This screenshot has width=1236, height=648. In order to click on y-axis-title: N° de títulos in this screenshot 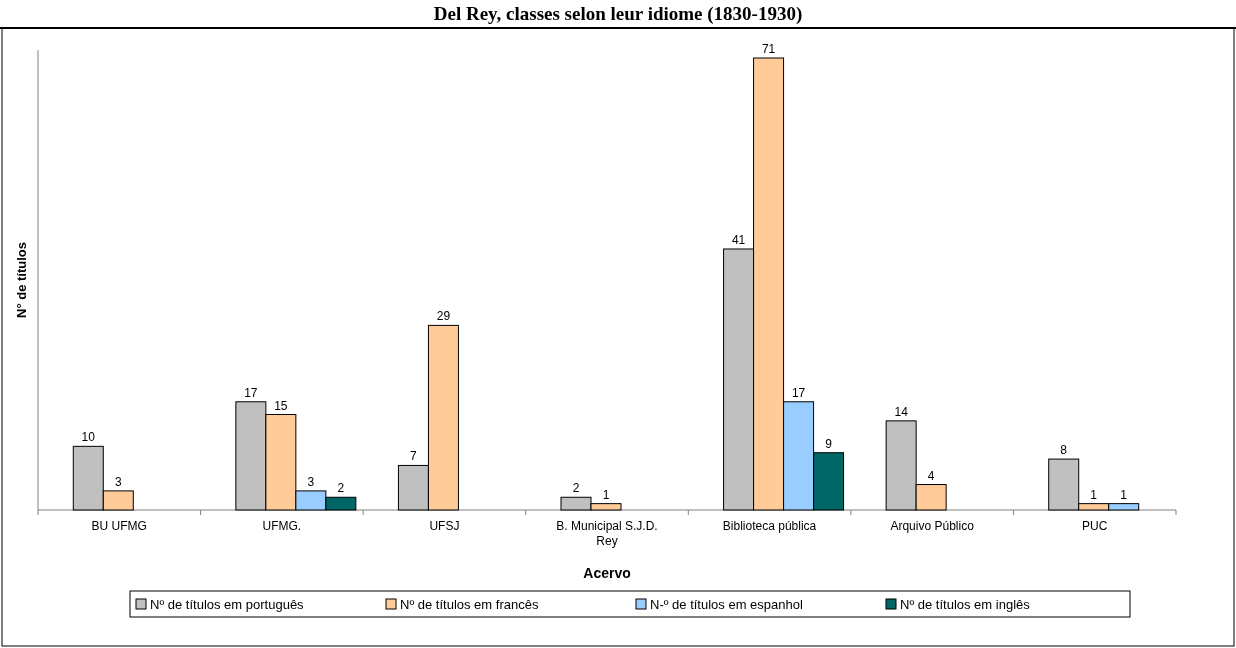, I will do `click(21, 280)`.